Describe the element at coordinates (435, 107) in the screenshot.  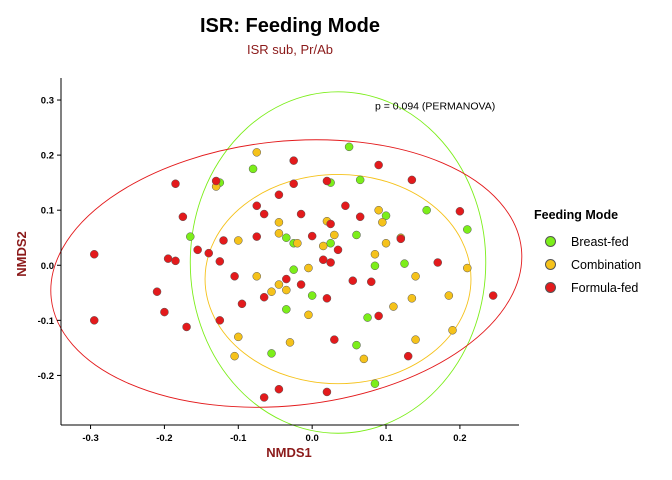
I see `permanova-annotation: p = 0.094 (PERMANOVA)` at that location.